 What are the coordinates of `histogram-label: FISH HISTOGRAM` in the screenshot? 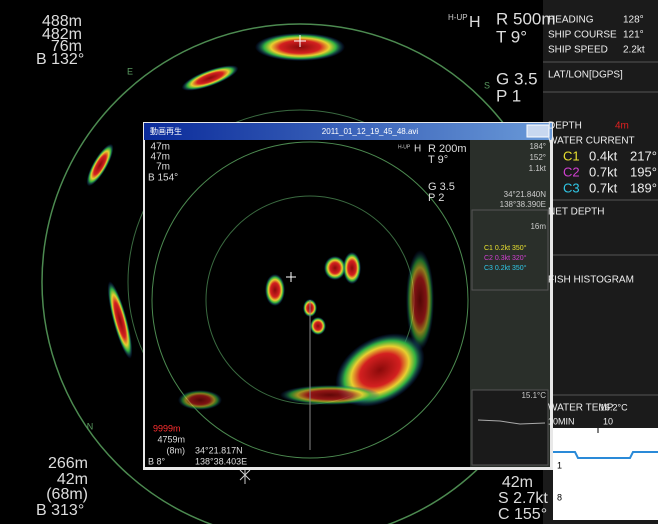 It's located at (591, 280).